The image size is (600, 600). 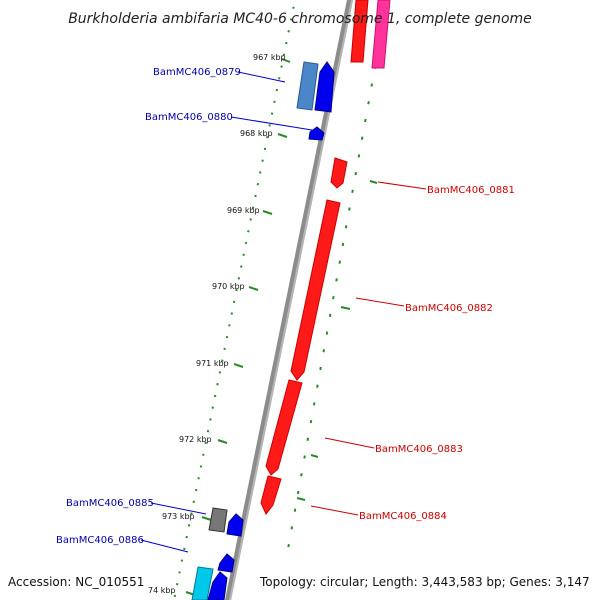 What do you see at coordinates (243, 210) in the screenshot?
I see `kbp-label-969: 969 kbp` at bounding box center [243, 210].